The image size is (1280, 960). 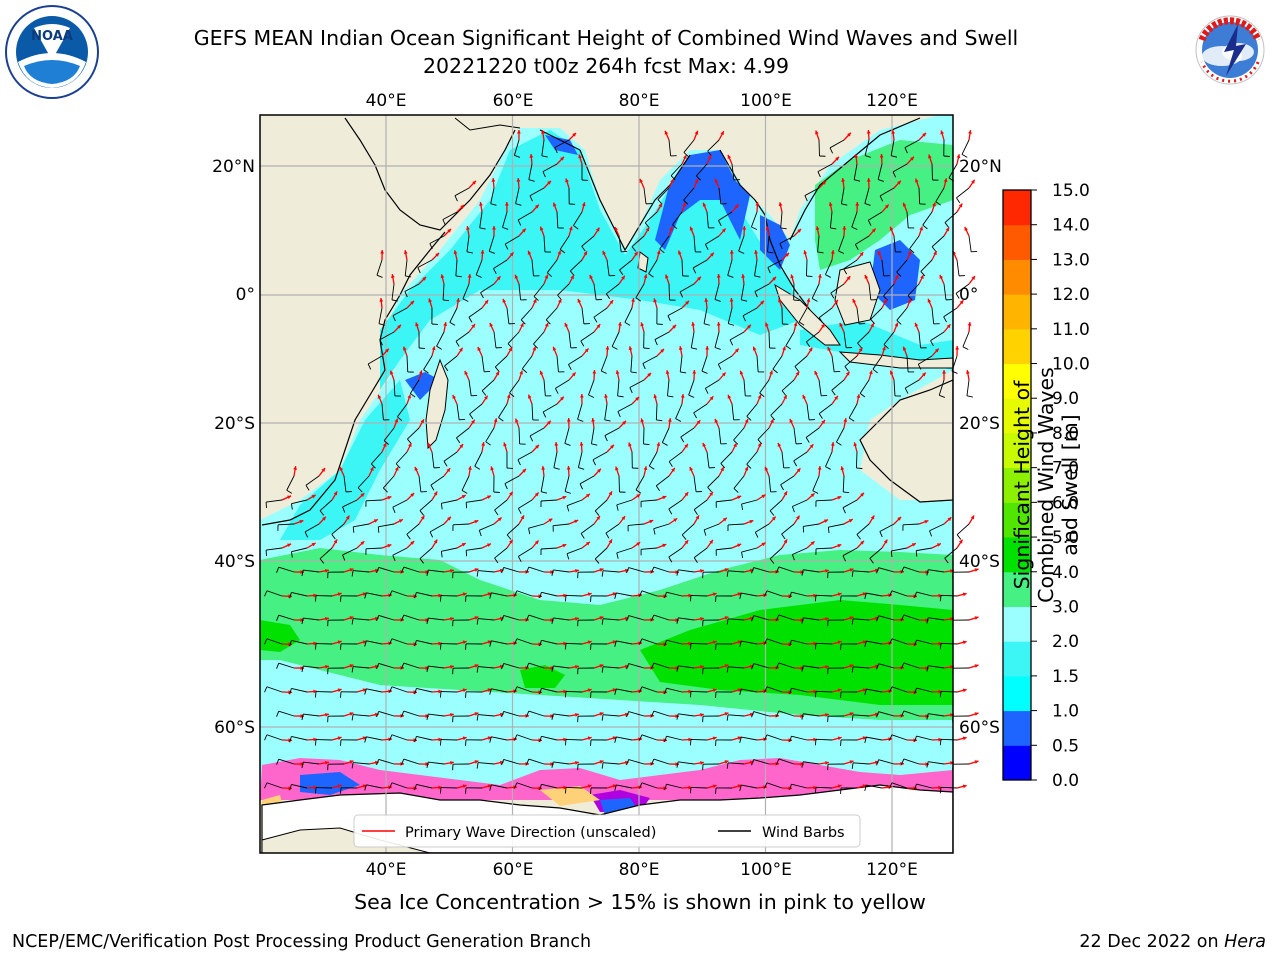 What do you see at coordinates (1065, 434) in the screenshot?
I see `colorbar-tick-label: 8.0` at bounding box center [1065, 434].